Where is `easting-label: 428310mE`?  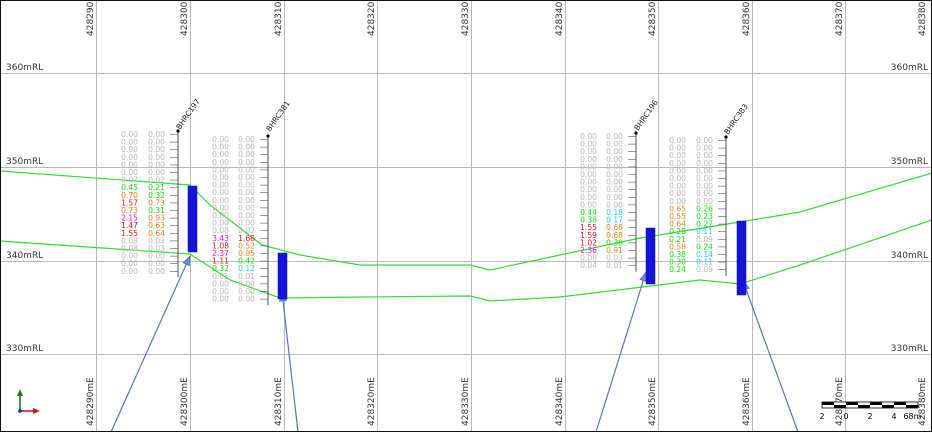
easting-label: 428310mE is located at coordinates (279, 401).